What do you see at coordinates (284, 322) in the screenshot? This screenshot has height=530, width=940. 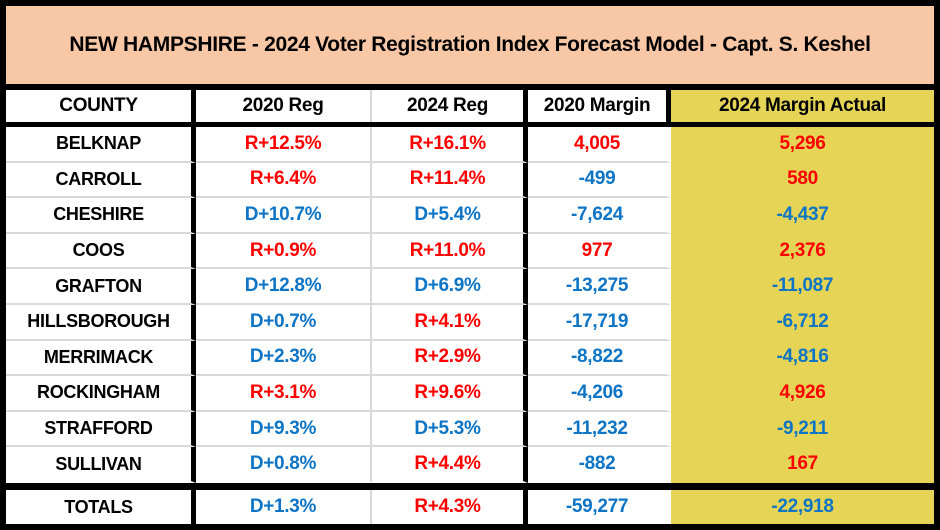 I see `reg-2020-cell: D+0.7%` at bounding box center [284, 322].